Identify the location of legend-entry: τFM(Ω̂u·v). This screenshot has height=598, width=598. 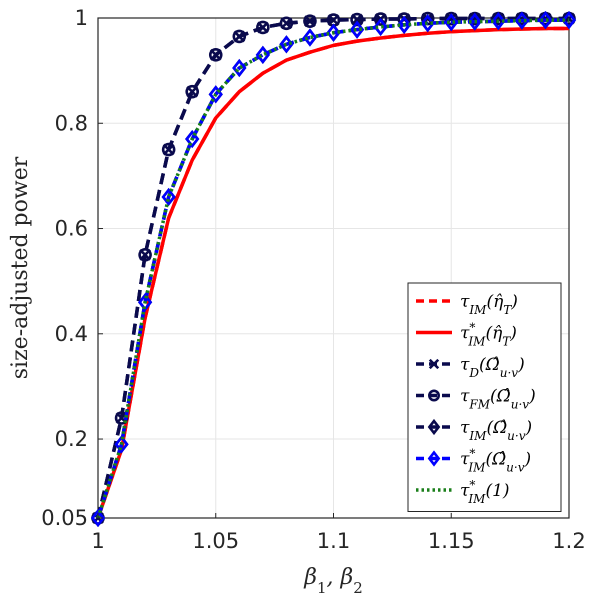
(476, 399).